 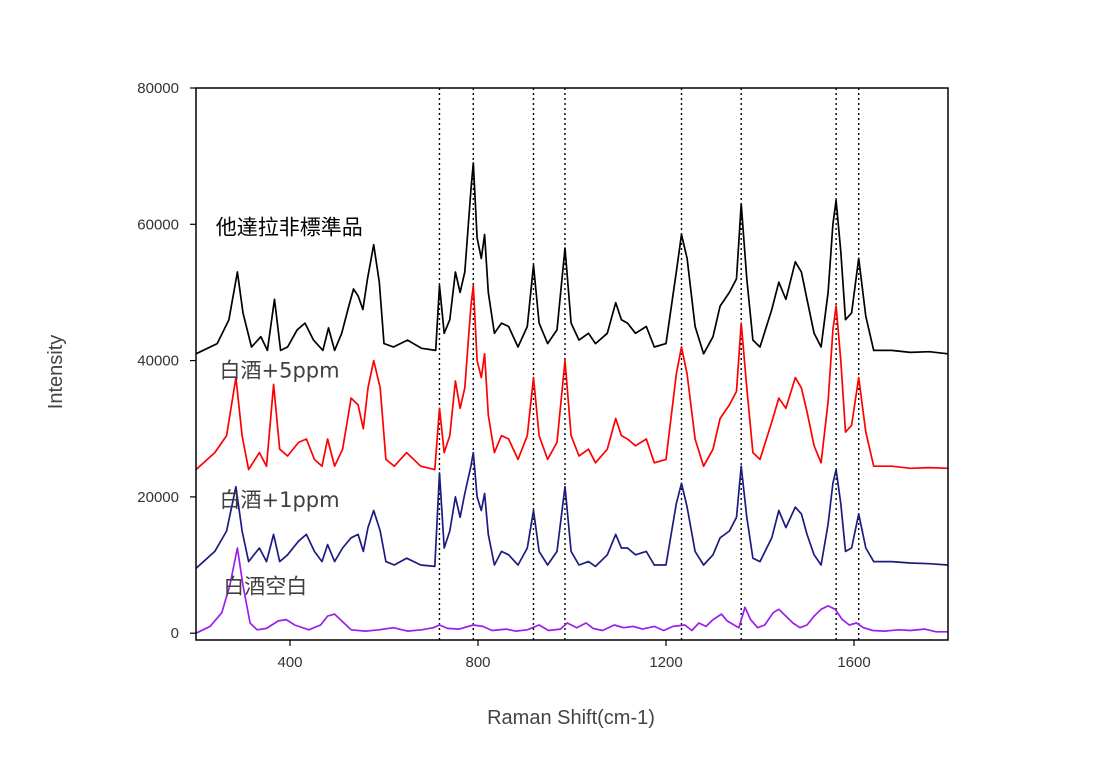 What do you see at coordinates (56, 372) in the screenshot?
I see `y-axis-title: Intensity` at bounding box center [56, 372].